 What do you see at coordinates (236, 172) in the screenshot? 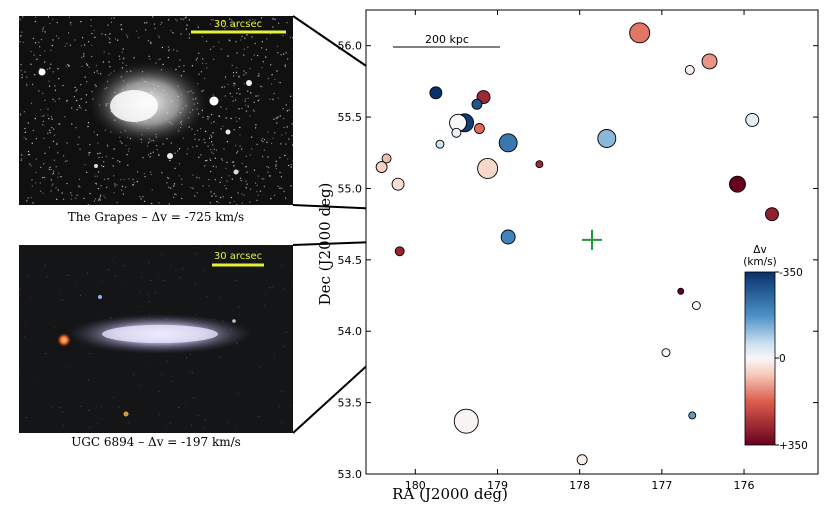
I see `grapes-star` at bounding box center [236, 172].